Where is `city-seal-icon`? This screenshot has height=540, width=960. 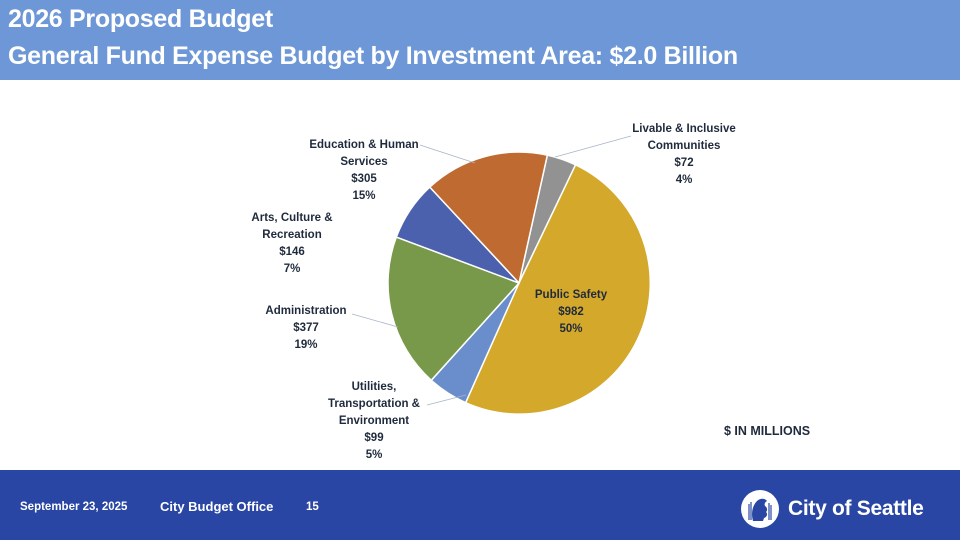 city-seal-icon is located at coordinates (760, 509).